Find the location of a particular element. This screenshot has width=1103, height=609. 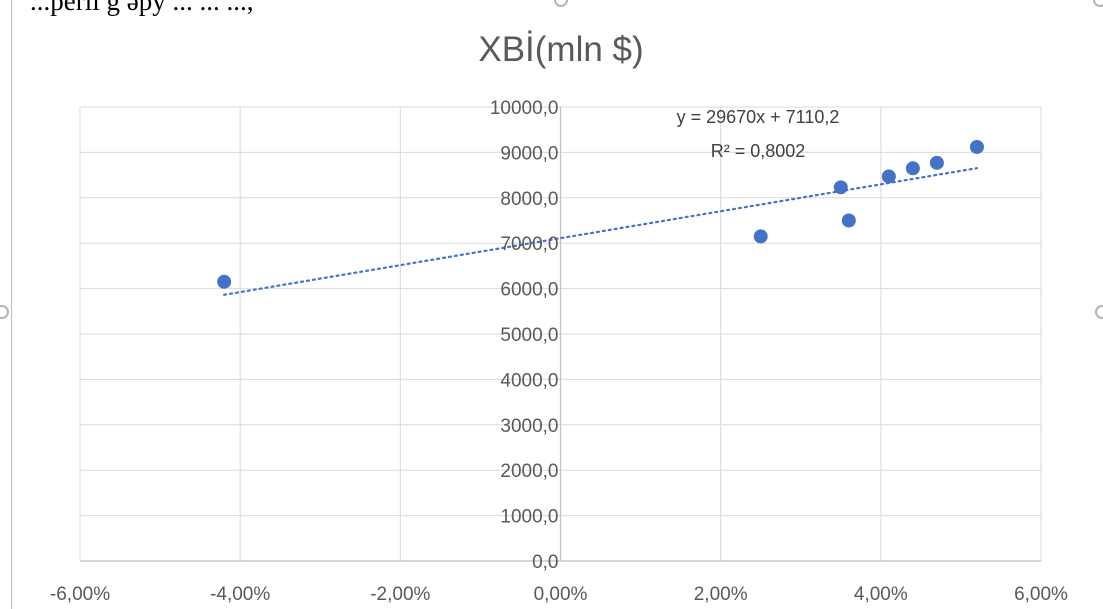

trendline is located at coordinates (601, 231).